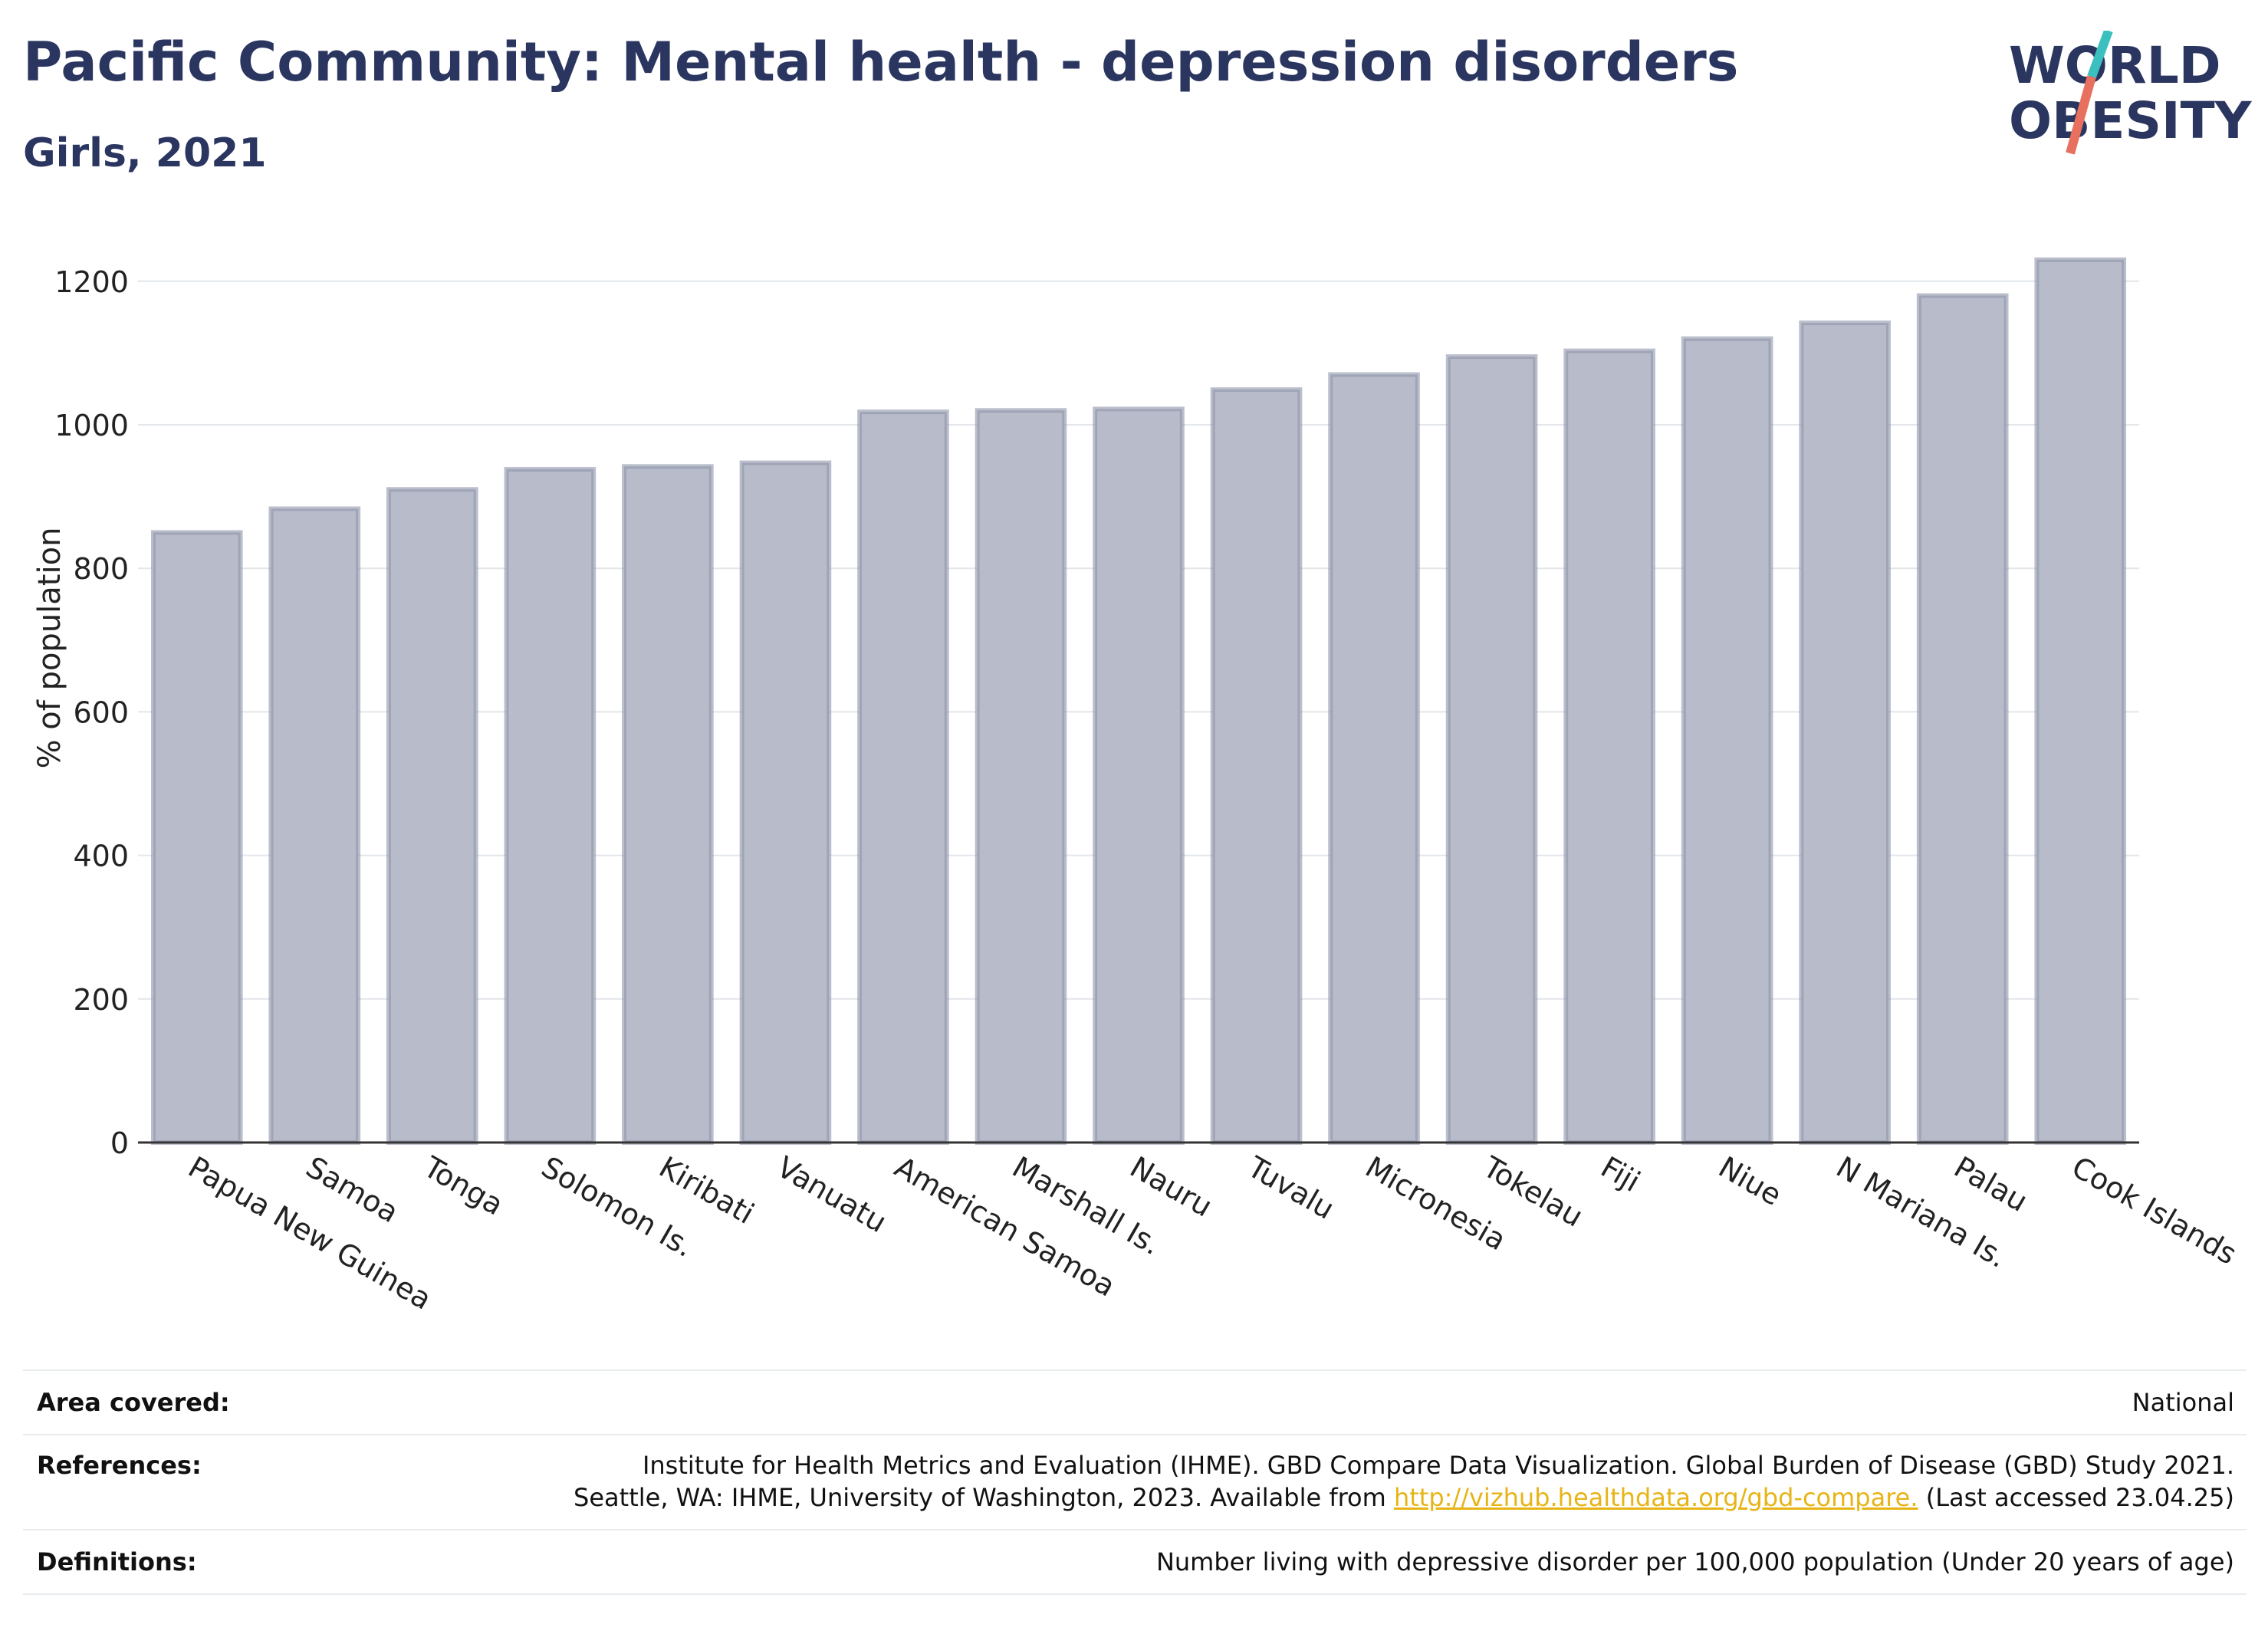 Image resolution: width=2268 pixels, height=1634 pixels. What do you see at coordinates (145, 153) in the screenshot?
I see `chart-subtitle: Girls, 2021` at bounding box center [145, 153].